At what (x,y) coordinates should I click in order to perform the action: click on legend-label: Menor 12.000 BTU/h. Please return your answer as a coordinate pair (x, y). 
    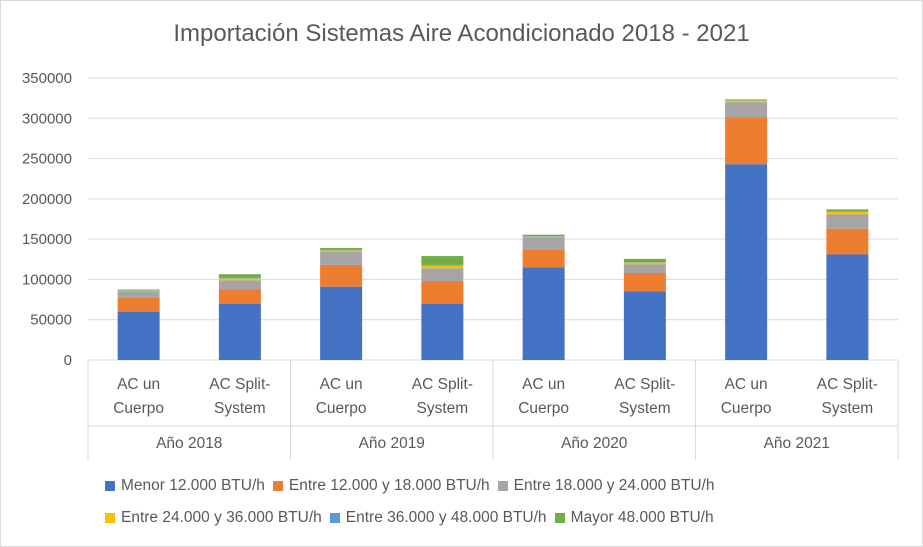
    Looking at the image, I should click on (193, 485).